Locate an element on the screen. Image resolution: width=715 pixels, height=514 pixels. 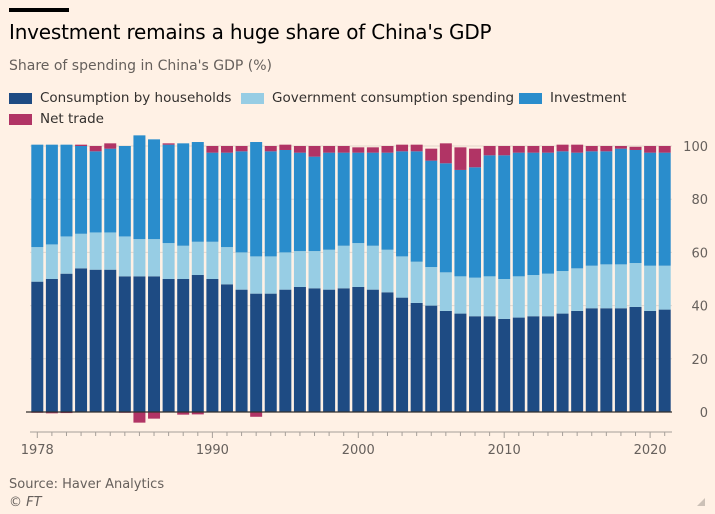
bar-investment-2021 is located at coordinates (664, 209).